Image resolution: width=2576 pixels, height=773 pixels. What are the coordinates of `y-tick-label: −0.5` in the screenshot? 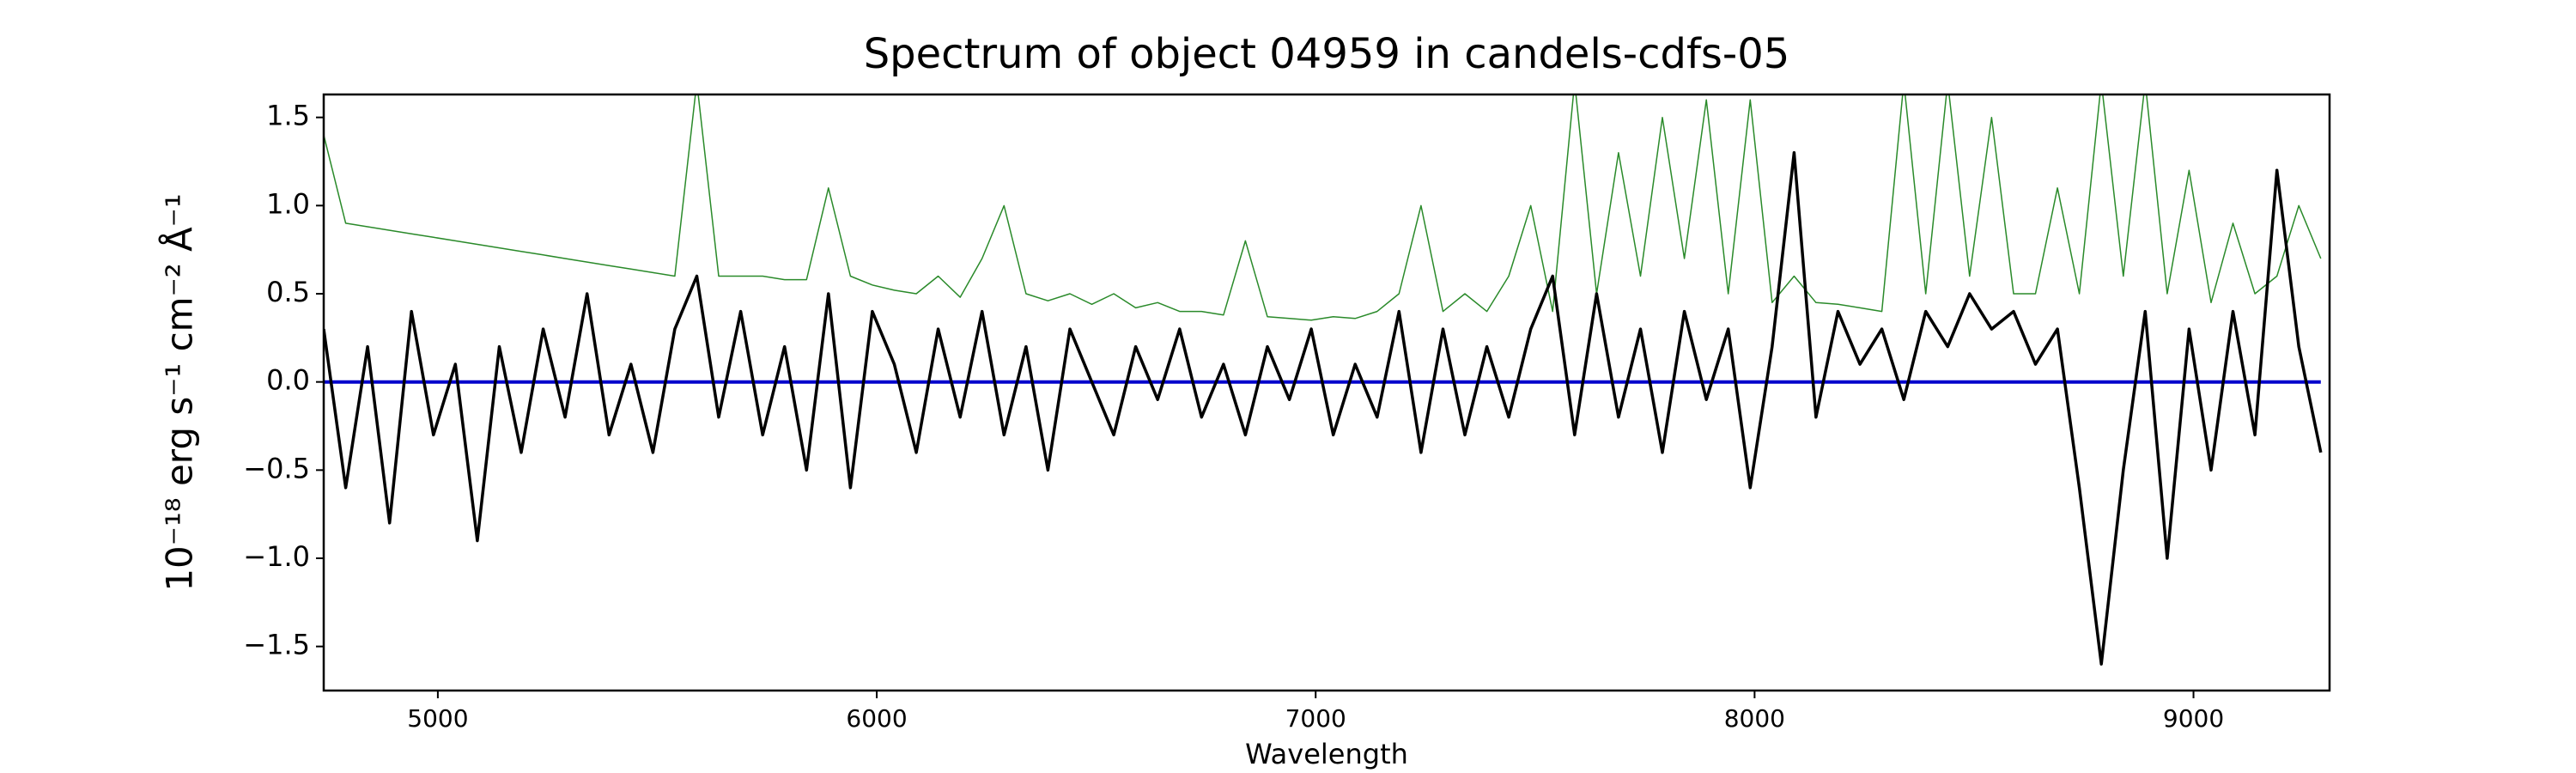 It's located at (276, 468).